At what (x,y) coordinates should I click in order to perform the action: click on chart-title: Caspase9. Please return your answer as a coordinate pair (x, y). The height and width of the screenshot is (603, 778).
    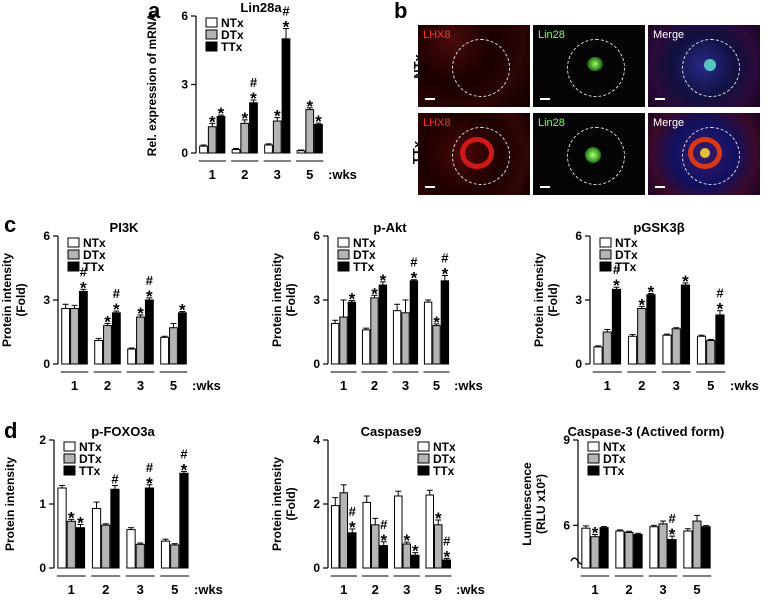
    Looking at the image, I should click on (391, 431).